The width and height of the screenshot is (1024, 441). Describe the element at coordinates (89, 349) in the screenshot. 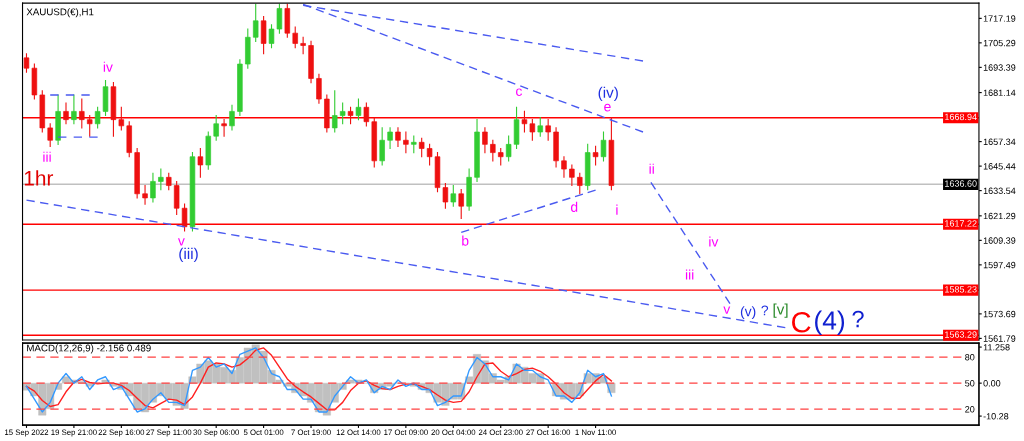

I see `chart-title: MACD(12,26,9) -2.156 0.489` at that location.